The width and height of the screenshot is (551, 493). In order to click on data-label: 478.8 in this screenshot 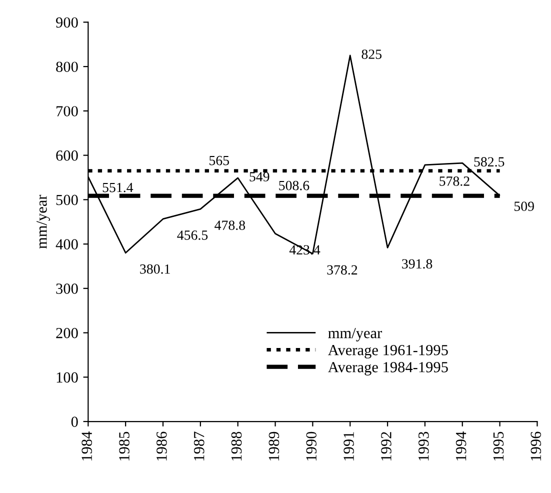, I will do `click(230, 225)`.